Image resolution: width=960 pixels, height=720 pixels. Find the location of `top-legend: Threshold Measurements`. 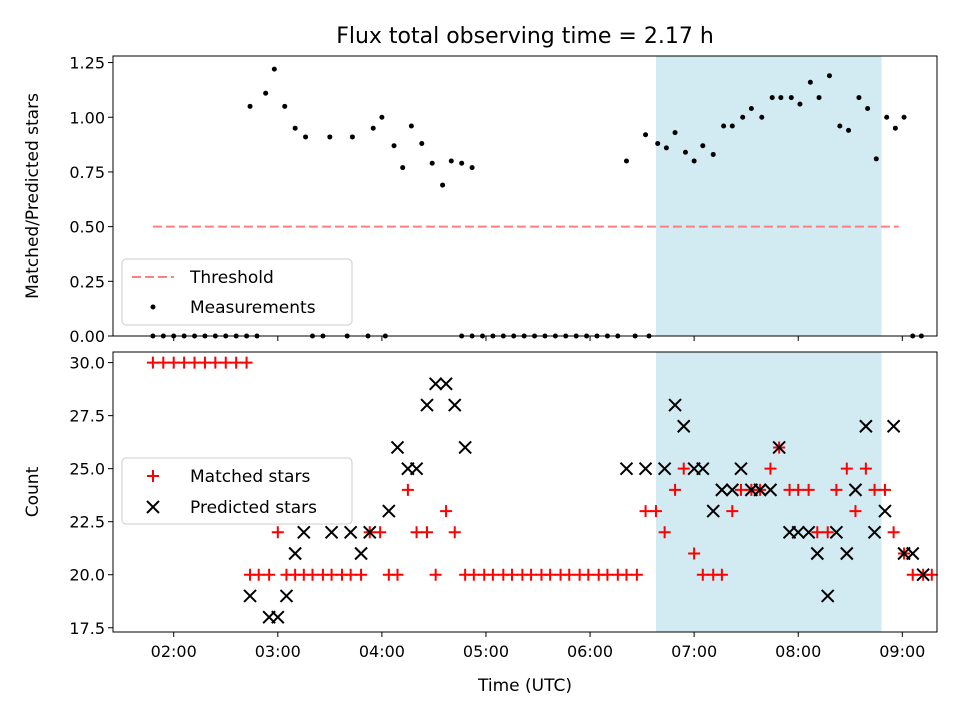

top-legend: Threshold Measurements is located at coordinates (237, 292).